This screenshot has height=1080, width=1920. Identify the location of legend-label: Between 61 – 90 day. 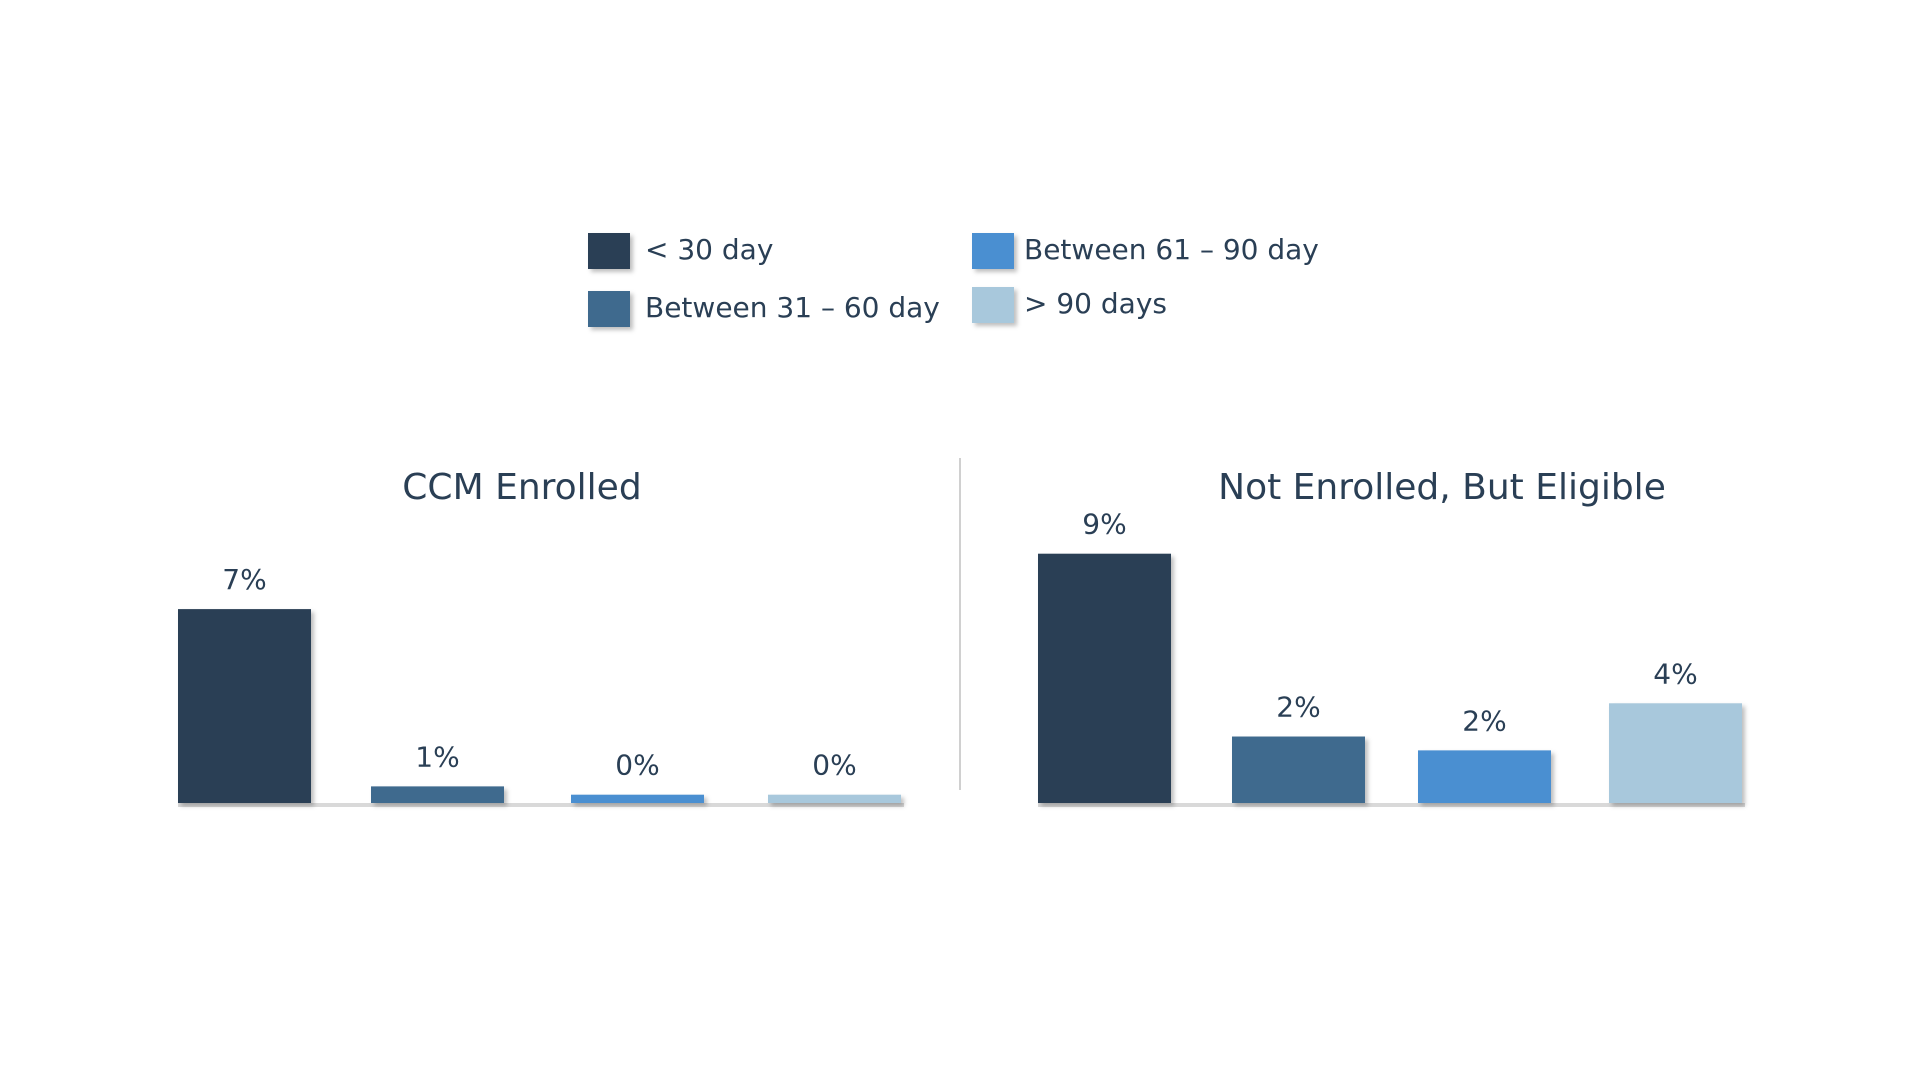
(1171, 249).